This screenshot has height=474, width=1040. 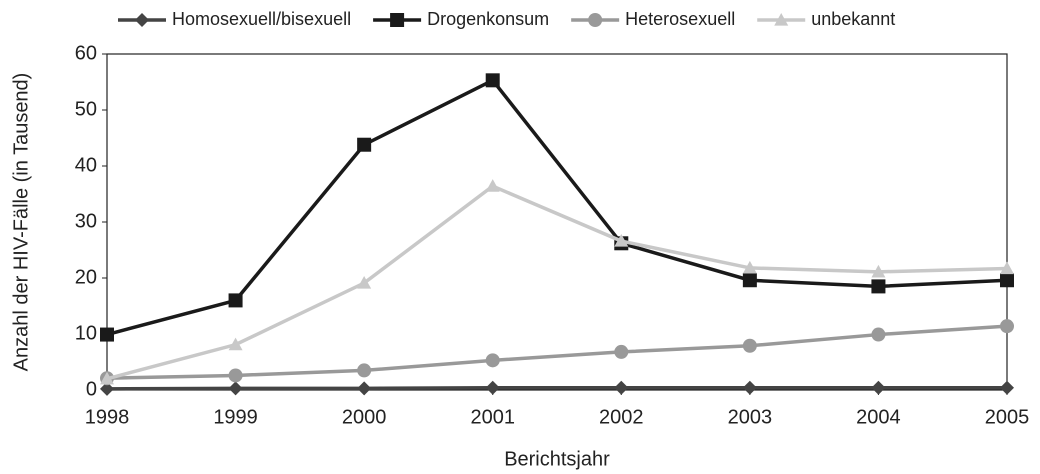 I want to click on x-tick-label: 1998, so click(x=107, y=417).